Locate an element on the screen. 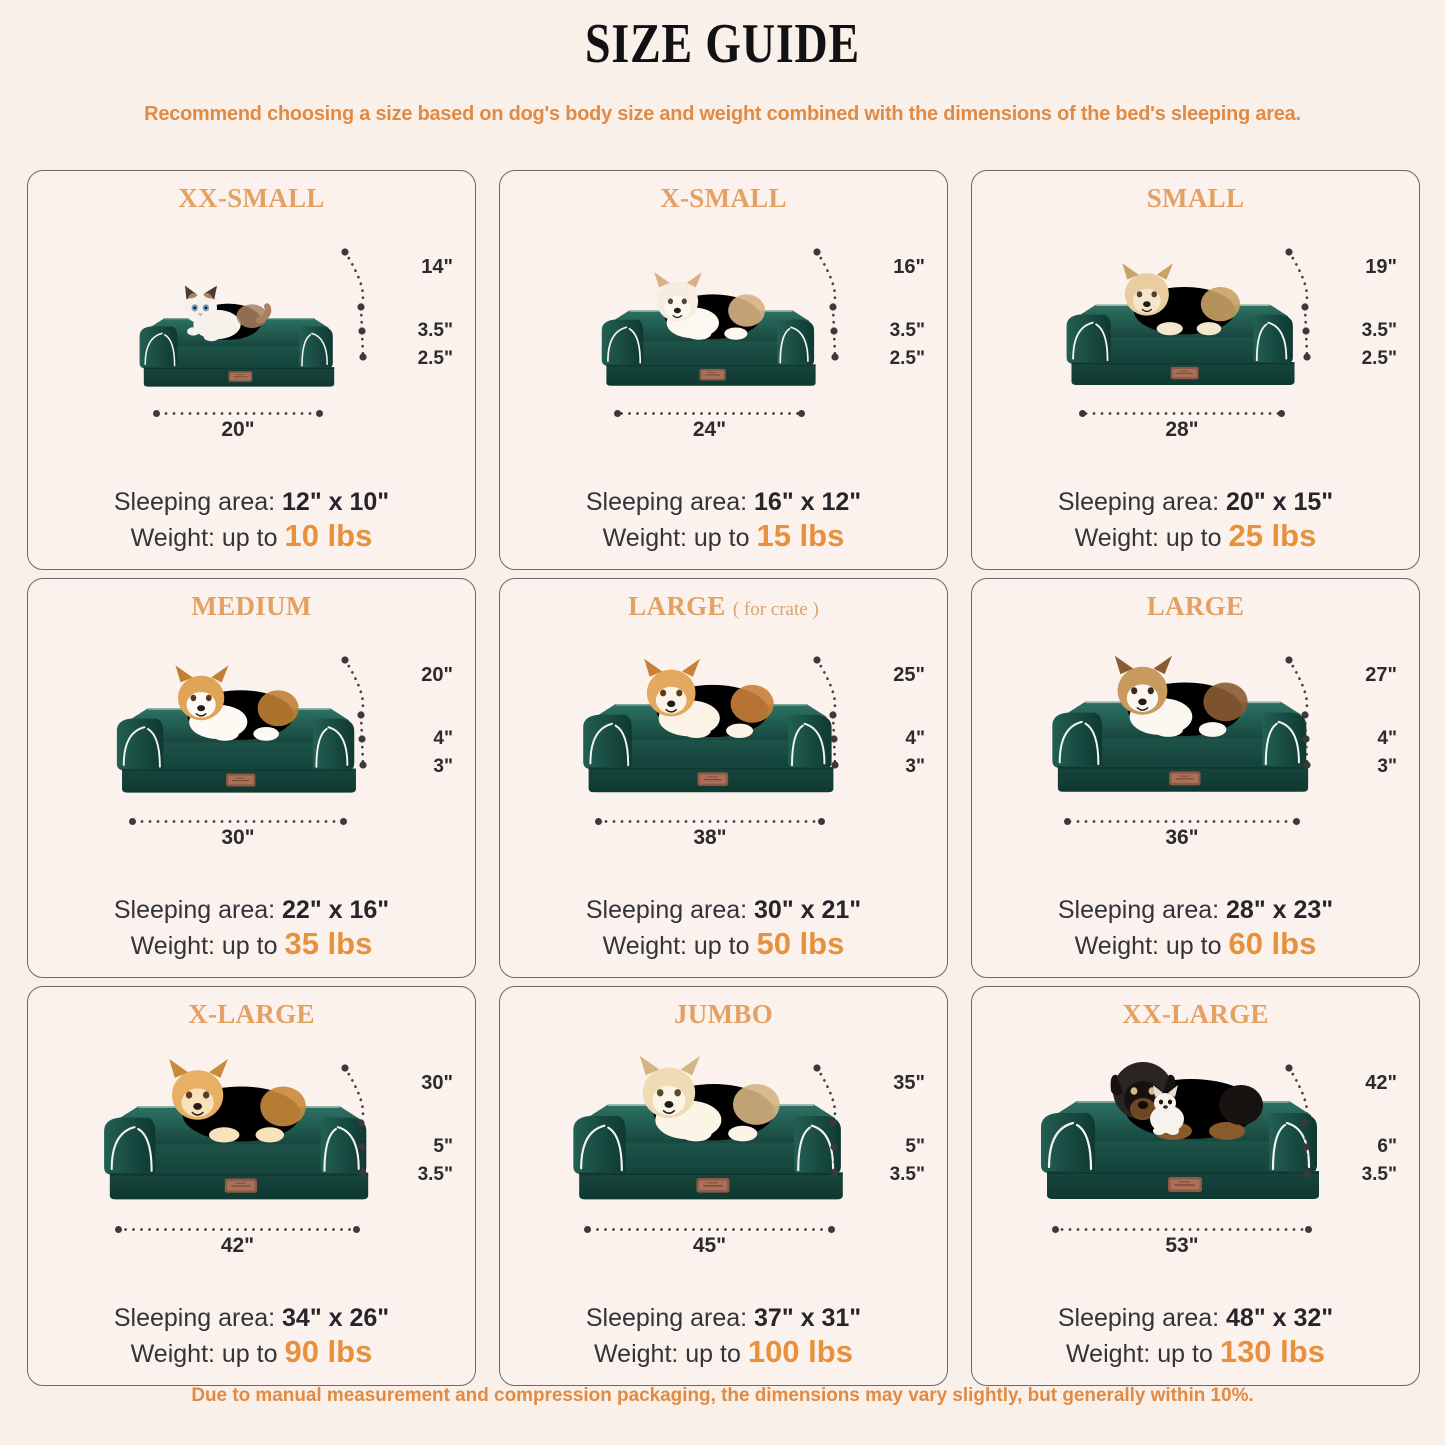 Image resolution: width=1445 pixels, height=1445 pixels. size-card: X-SMALL is located at coordinates (723, 370).